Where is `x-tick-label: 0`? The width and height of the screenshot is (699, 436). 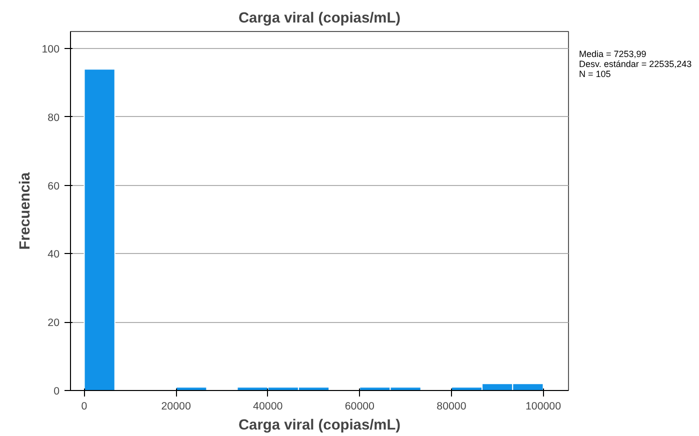 x-tick-label: 0 is located at coordinates (84, 406).